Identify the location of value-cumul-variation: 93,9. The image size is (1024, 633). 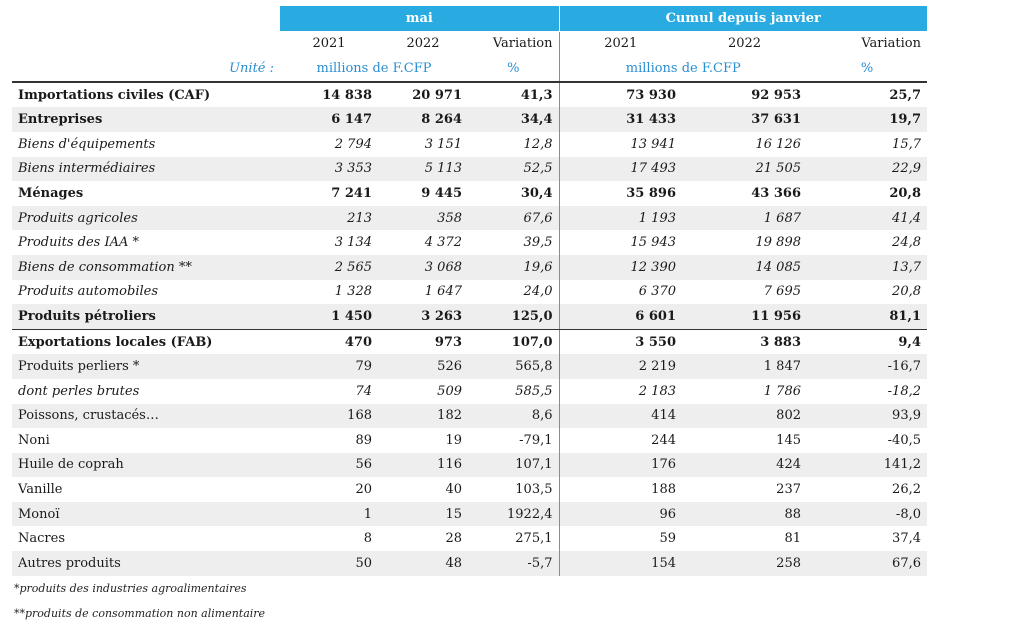
(867, 416).